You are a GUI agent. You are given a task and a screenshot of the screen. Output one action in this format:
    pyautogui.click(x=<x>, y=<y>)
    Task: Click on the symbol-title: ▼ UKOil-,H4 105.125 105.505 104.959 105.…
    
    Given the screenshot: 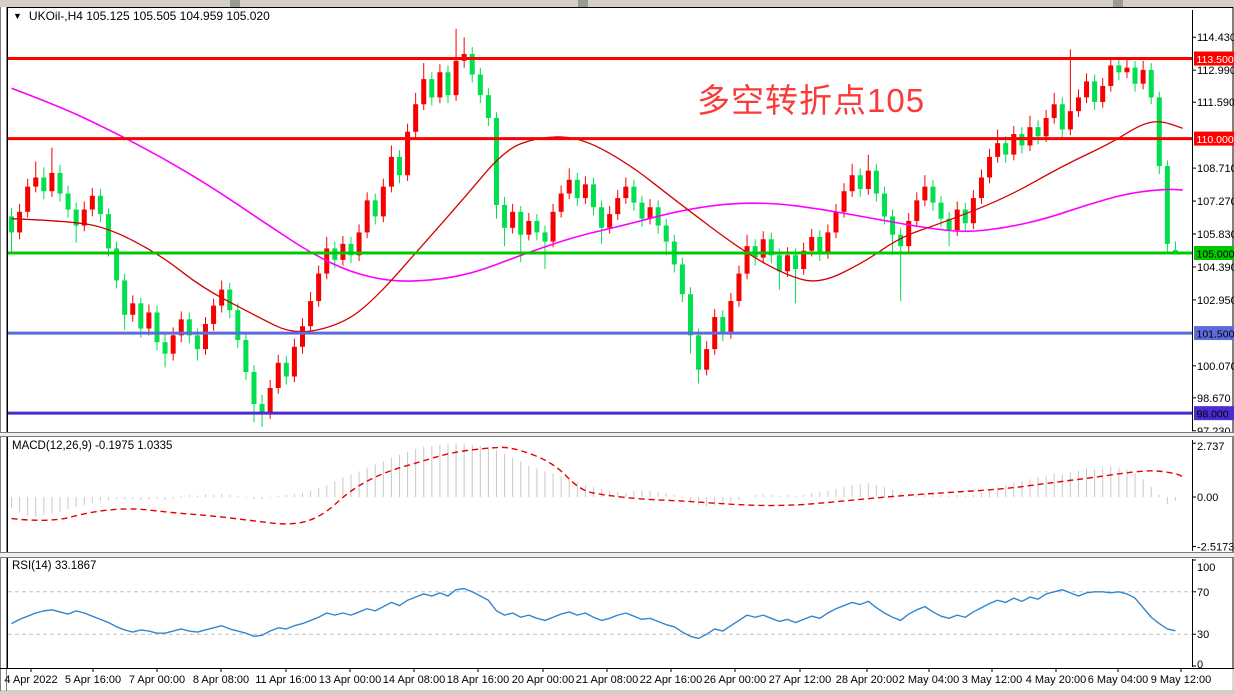 What is the action you would take?
    pyautogui.click(x=141, y=16)
    